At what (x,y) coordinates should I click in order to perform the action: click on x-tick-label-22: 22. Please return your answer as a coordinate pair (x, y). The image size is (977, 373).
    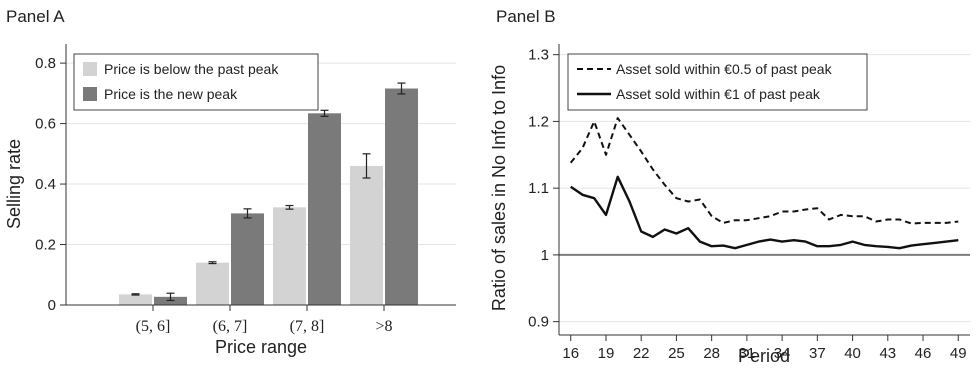
    Looking at the image, I should click on (641, 353).